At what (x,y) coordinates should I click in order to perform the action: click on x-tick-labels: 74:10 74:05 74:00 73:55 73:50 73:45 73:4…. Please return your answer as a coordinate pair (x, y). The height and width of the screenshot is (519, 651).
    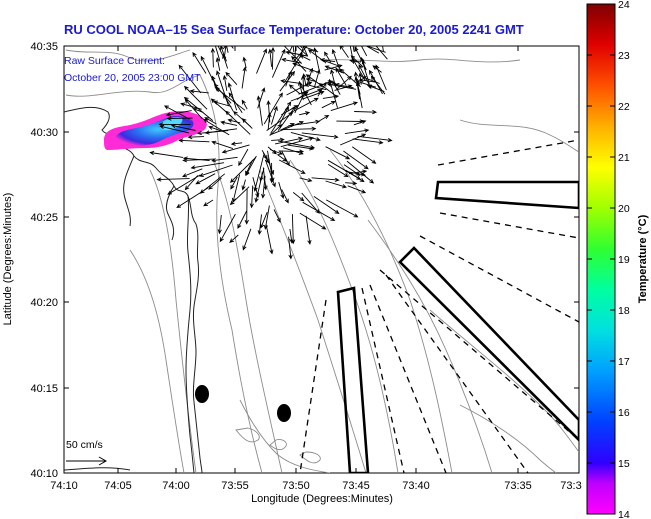
    Looking at the image, I should click on (315, 486).